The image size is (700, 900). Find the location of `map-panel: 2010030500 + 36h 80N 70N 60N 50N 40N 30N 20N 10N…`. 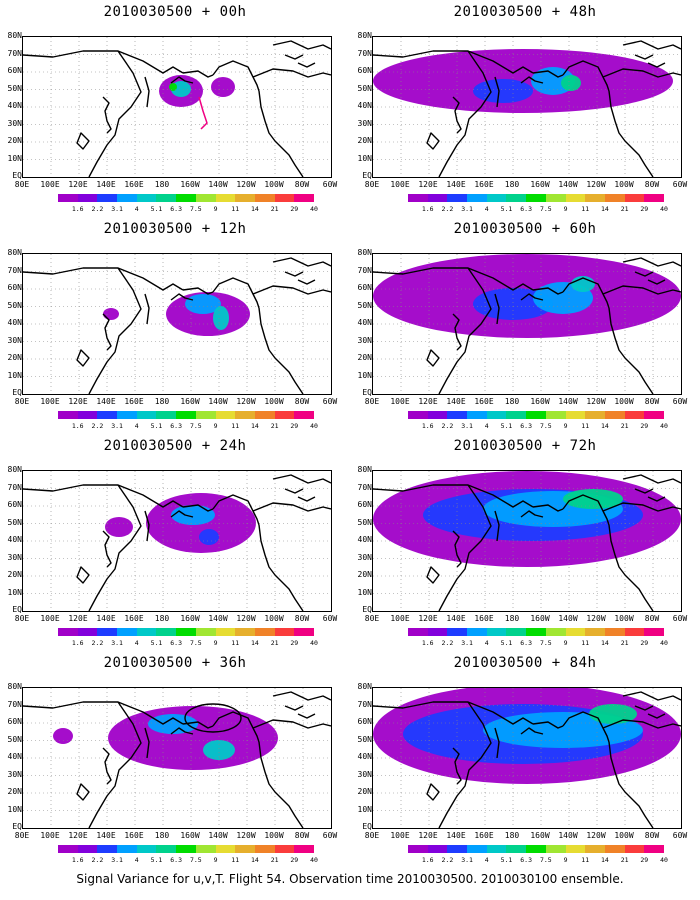

map-panel: 2010030500 + 36h 80N 70N 60N 50N 40N 30N 20N 10N… is located at coordinates (175, 763).